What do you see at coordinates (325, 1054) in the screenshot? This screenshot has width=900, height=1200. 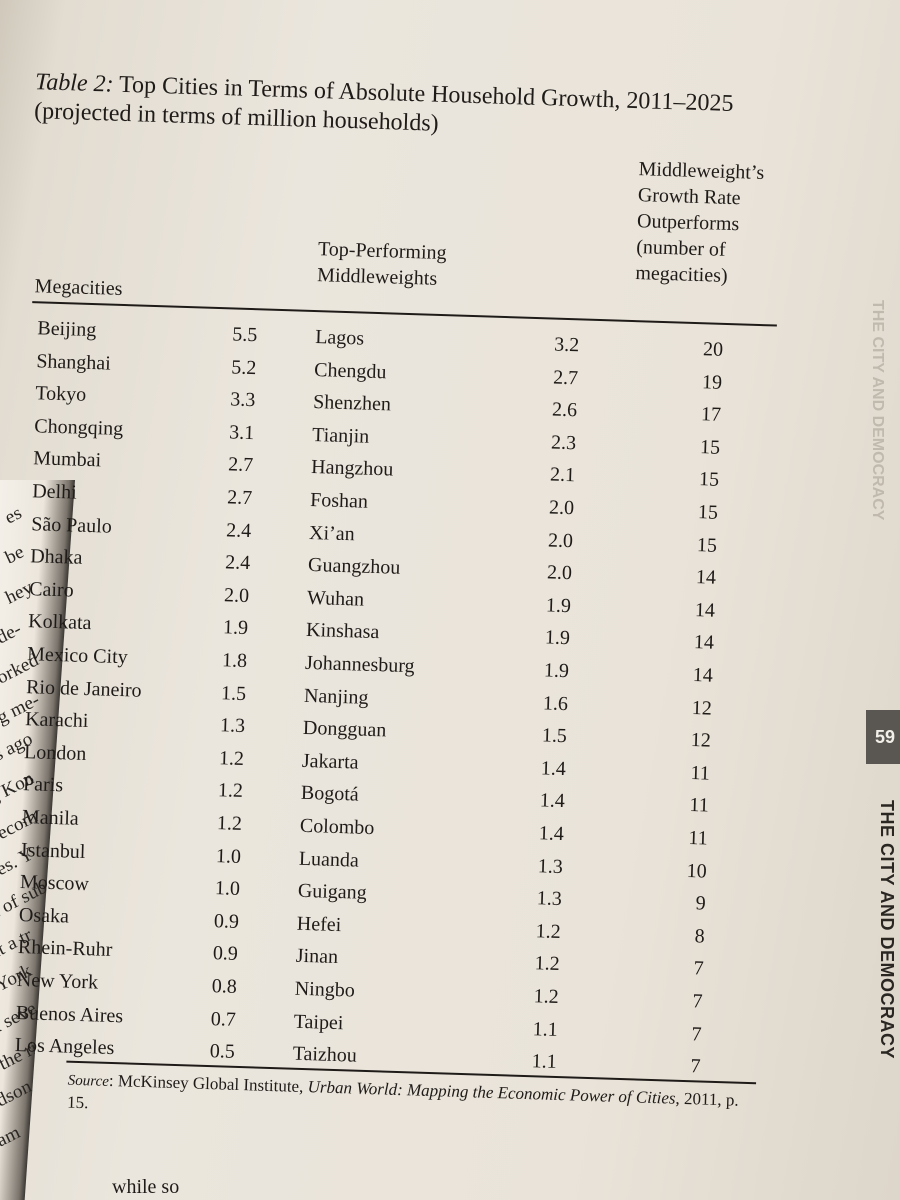 I see `middleweight-name: Taizhou` at bounding box center [325, 1054].